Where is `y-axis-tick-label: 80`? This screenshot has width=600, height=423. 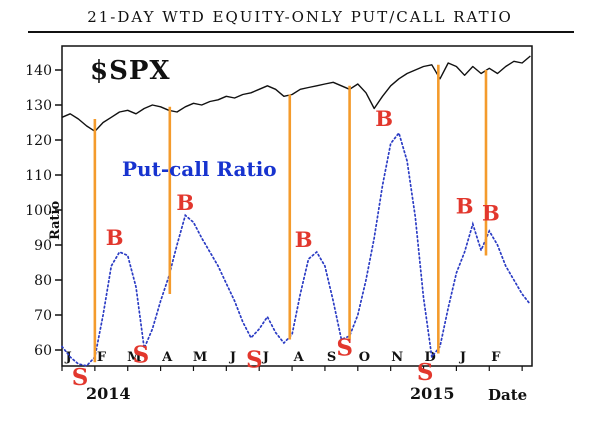 y-axis-tick-label: 80 is located at coordinates (43, 281).